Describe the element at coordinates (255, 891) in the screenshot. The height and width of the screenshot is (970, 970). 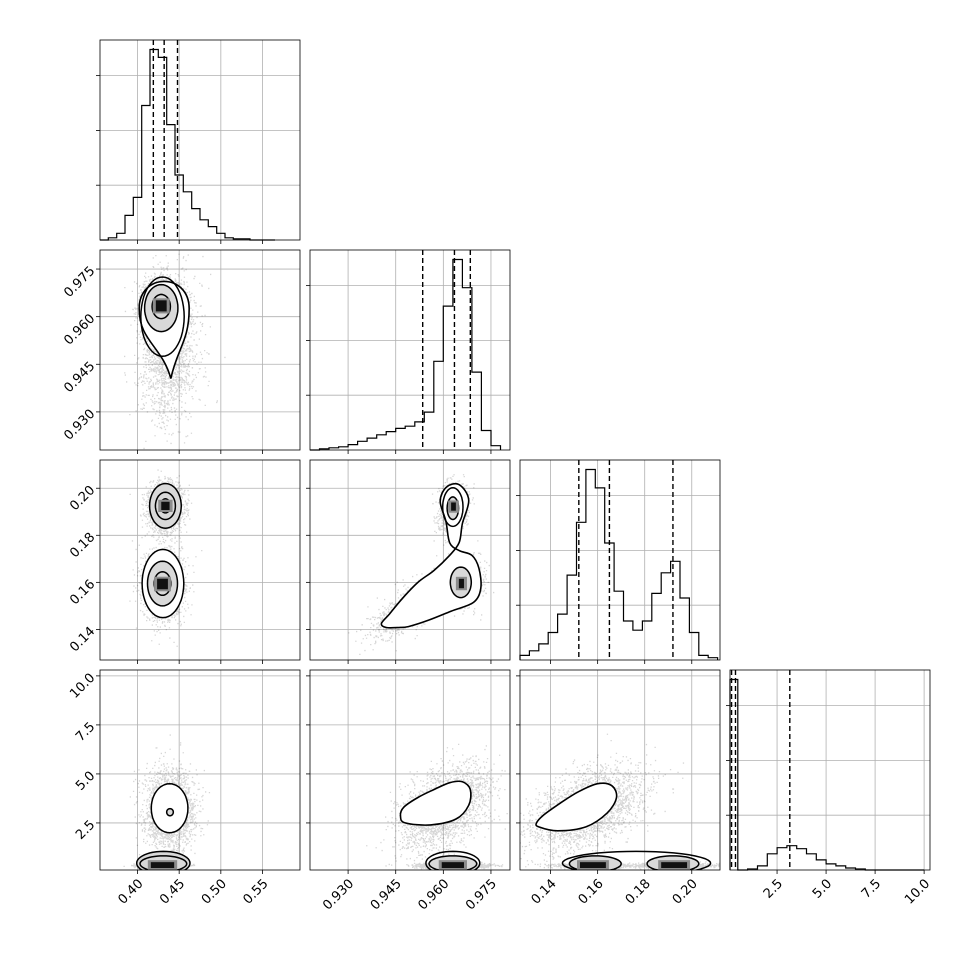
I see `tick-label-x-0: 0.55` at that location.